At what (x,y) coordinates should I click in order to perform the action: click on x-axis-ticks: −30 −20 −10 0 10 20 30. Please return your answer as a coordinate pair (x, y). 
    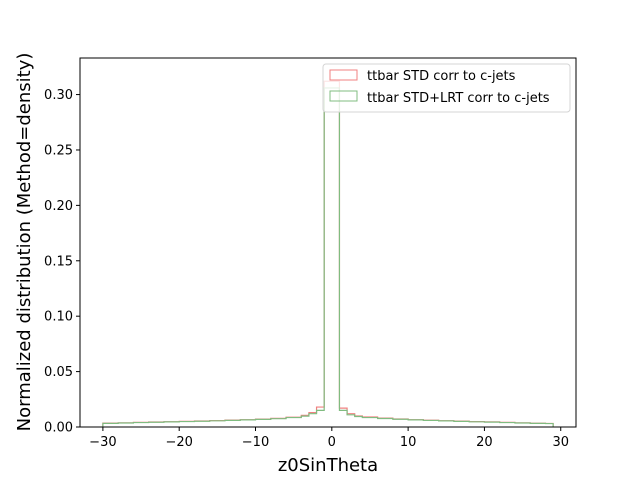
    Looking at the image, I should click on (329, 438).